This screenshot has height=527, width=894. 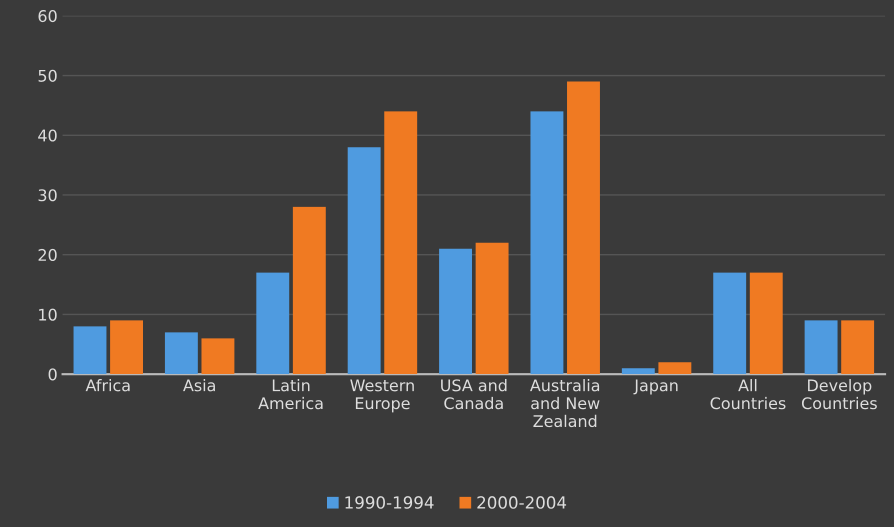 What do you see at coordinates (389, 502) in the screenshot?
I see `legend-label: 1990-1994` at bounding box center [389, 502].